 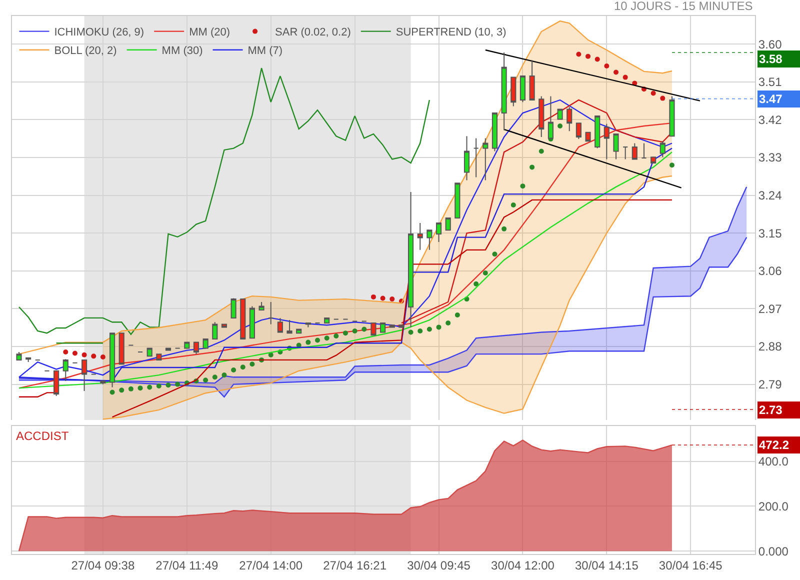 What do you see at coordinates (770, 195) in the screenshot?
I see `y-tick-label: 3.24` at bounding box center [770, 195].